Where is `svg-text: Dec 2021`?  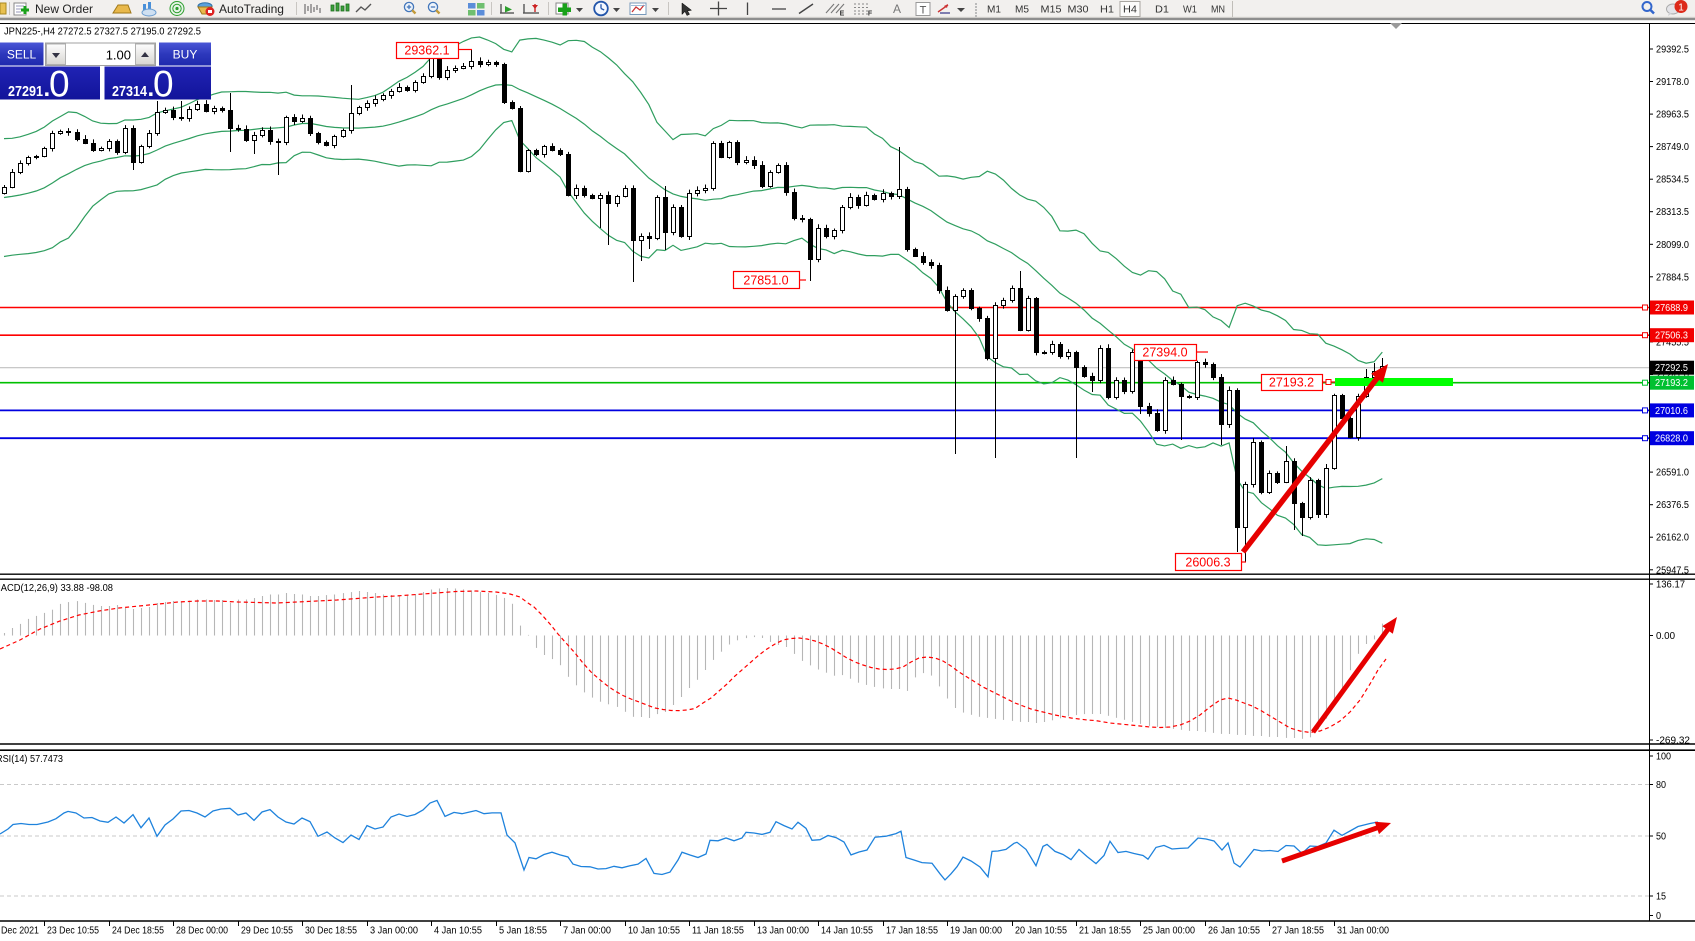 svg-text: Dec 2021 is located at coordinates (20, 931).